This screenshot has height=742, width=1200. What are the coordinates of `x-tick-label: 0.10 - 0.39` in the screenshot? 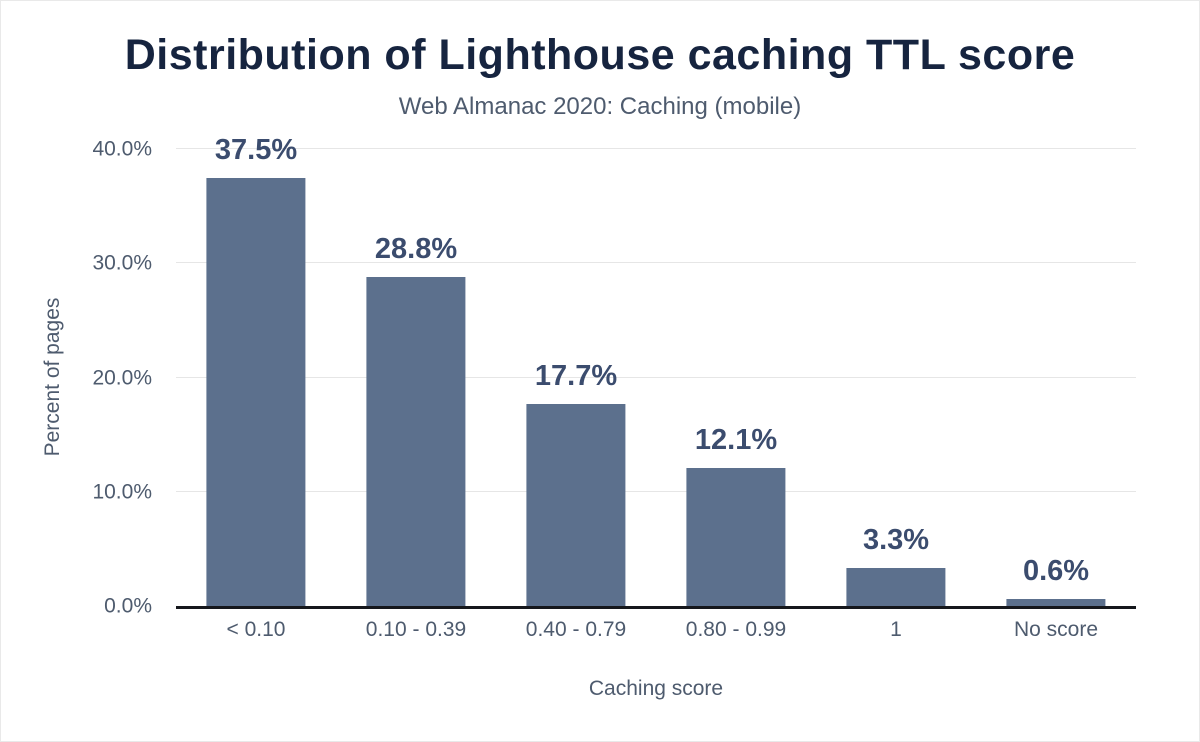 It's located at (416, 629).